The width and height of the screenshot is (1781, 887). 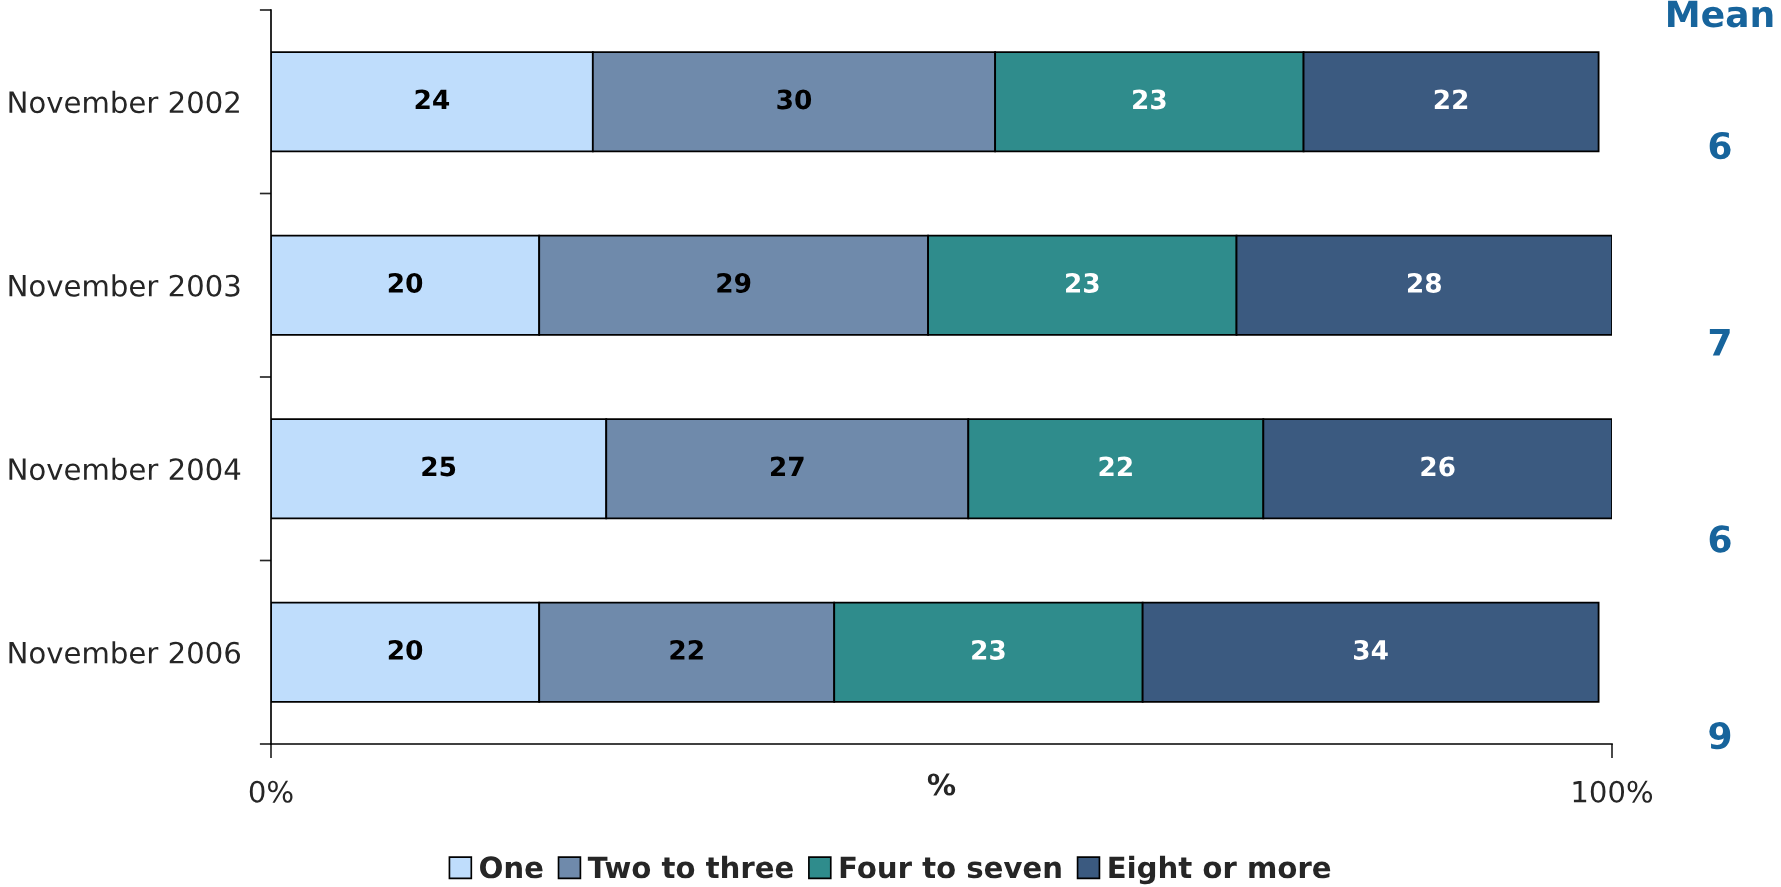 I want to click on data-label: 26, so click(x=1438, y=466).